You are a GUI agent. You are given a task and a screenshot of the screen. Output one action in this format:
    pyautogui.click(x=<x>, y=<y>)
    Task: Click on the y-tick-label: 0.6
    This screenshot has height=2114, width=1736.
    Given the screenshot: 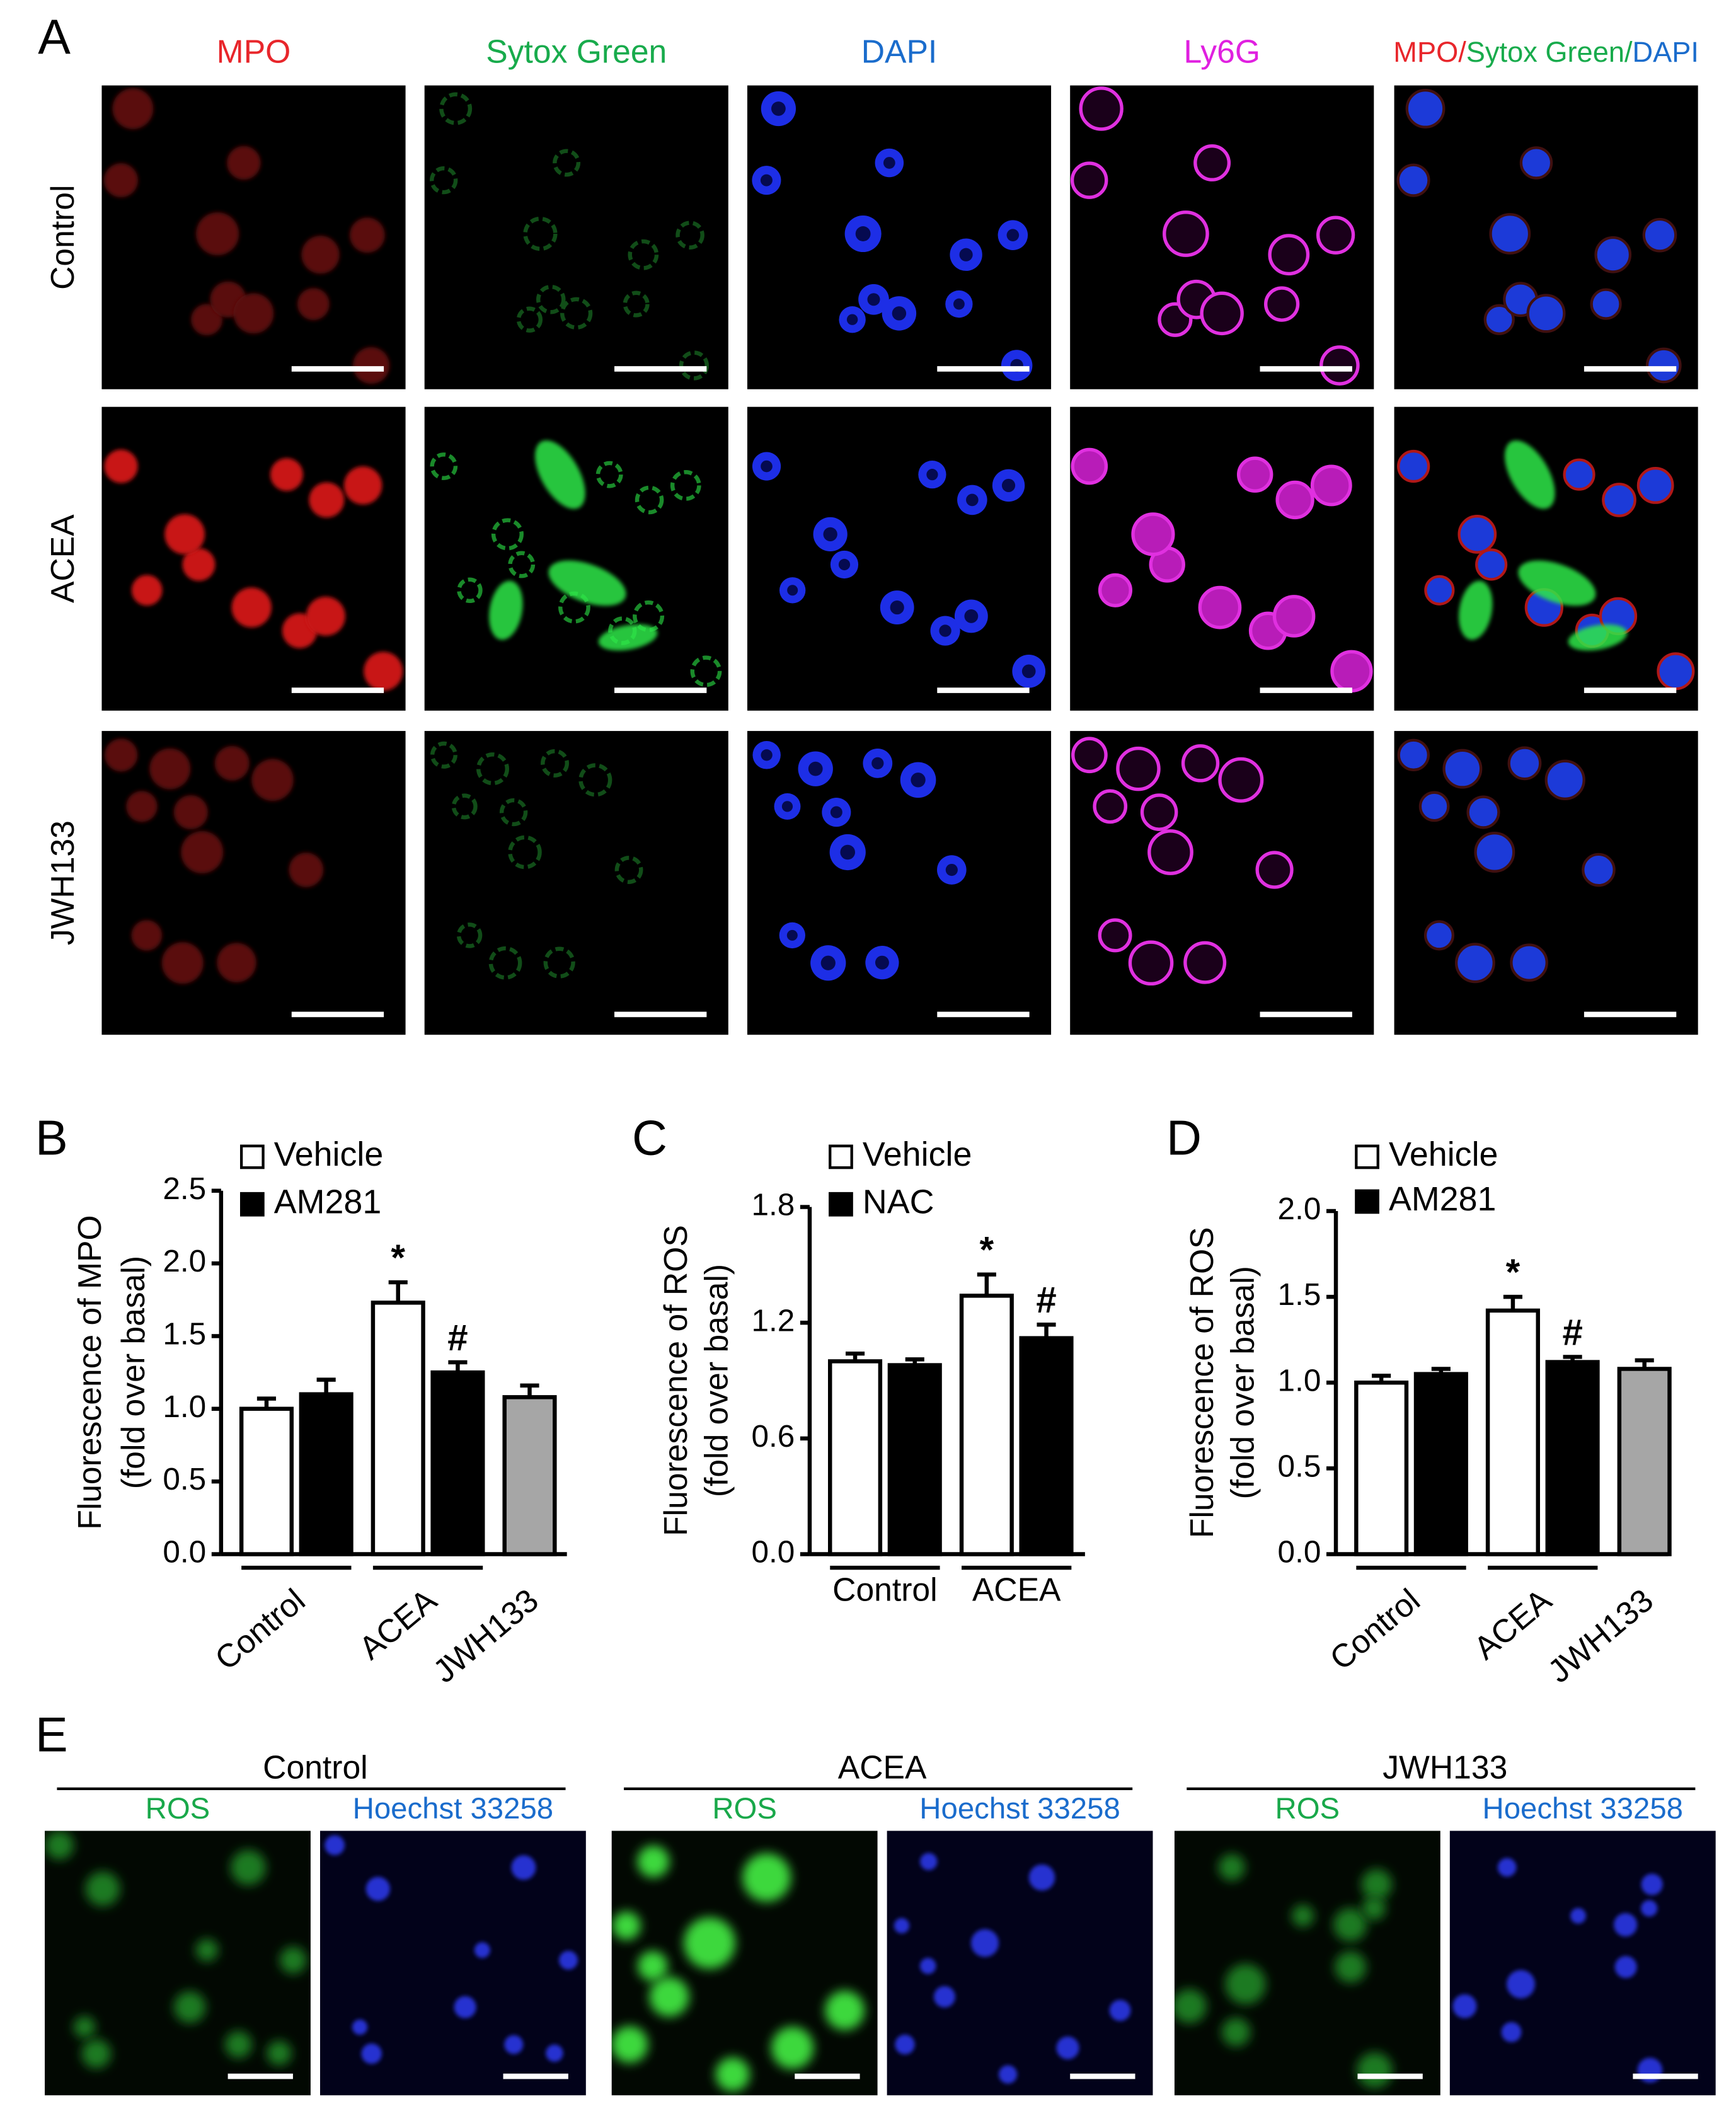 What is the action you would take?
    pyautogui.click(x=773, y=1436)
    